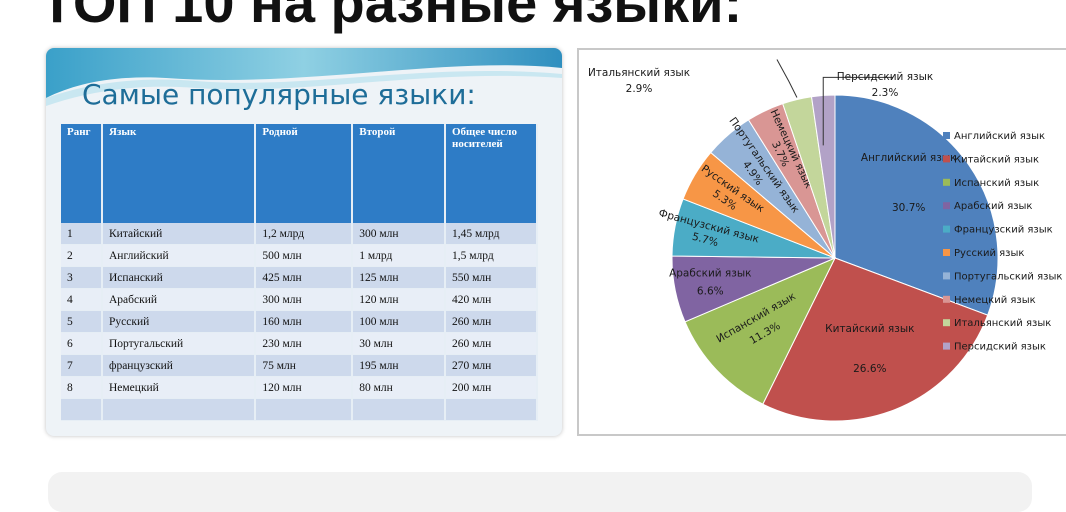  Describe the element at coordinates (491, 277) in the screenshot. I see `cell-total: 550 млн` at that location.